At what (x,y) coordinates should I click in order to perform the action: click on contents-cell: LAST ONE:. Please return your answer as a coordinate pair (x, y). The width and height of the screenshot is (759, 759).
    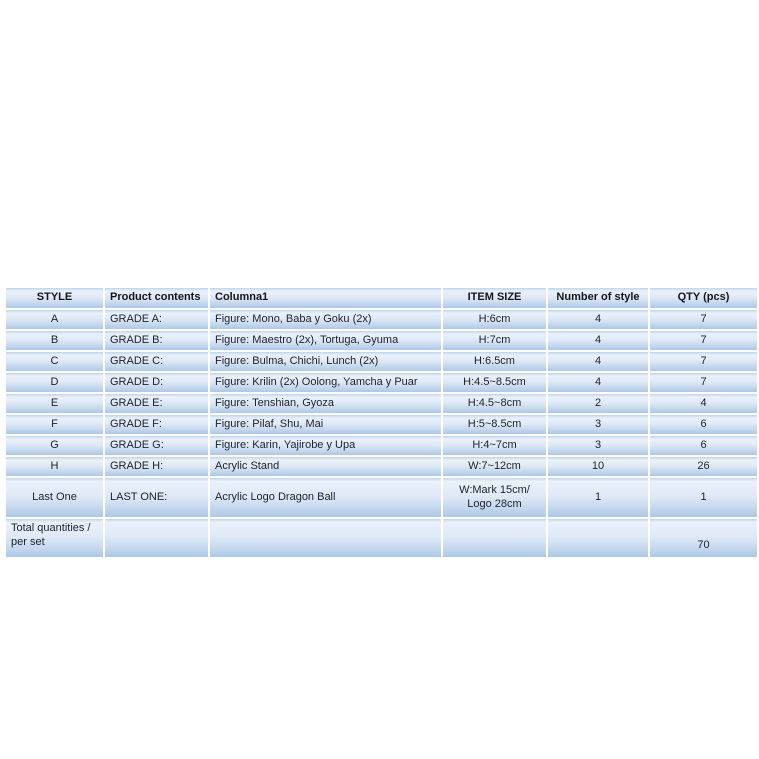
    Looking at the image, I should click on (156, 497).